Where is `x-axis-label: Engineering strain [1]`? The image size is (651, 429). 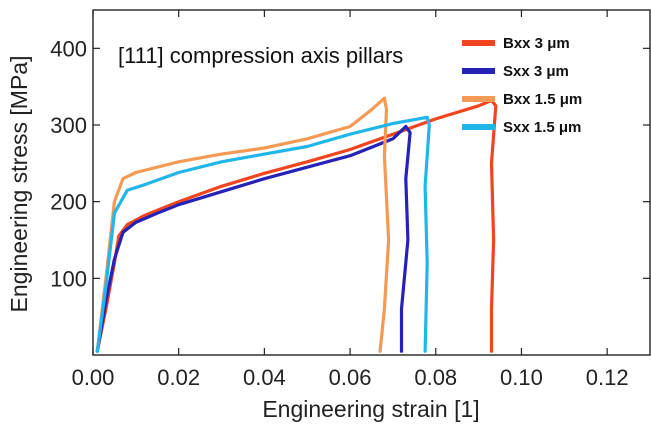 x-axis-label: Engineering strain [1] is located at coordinates (370, 409).